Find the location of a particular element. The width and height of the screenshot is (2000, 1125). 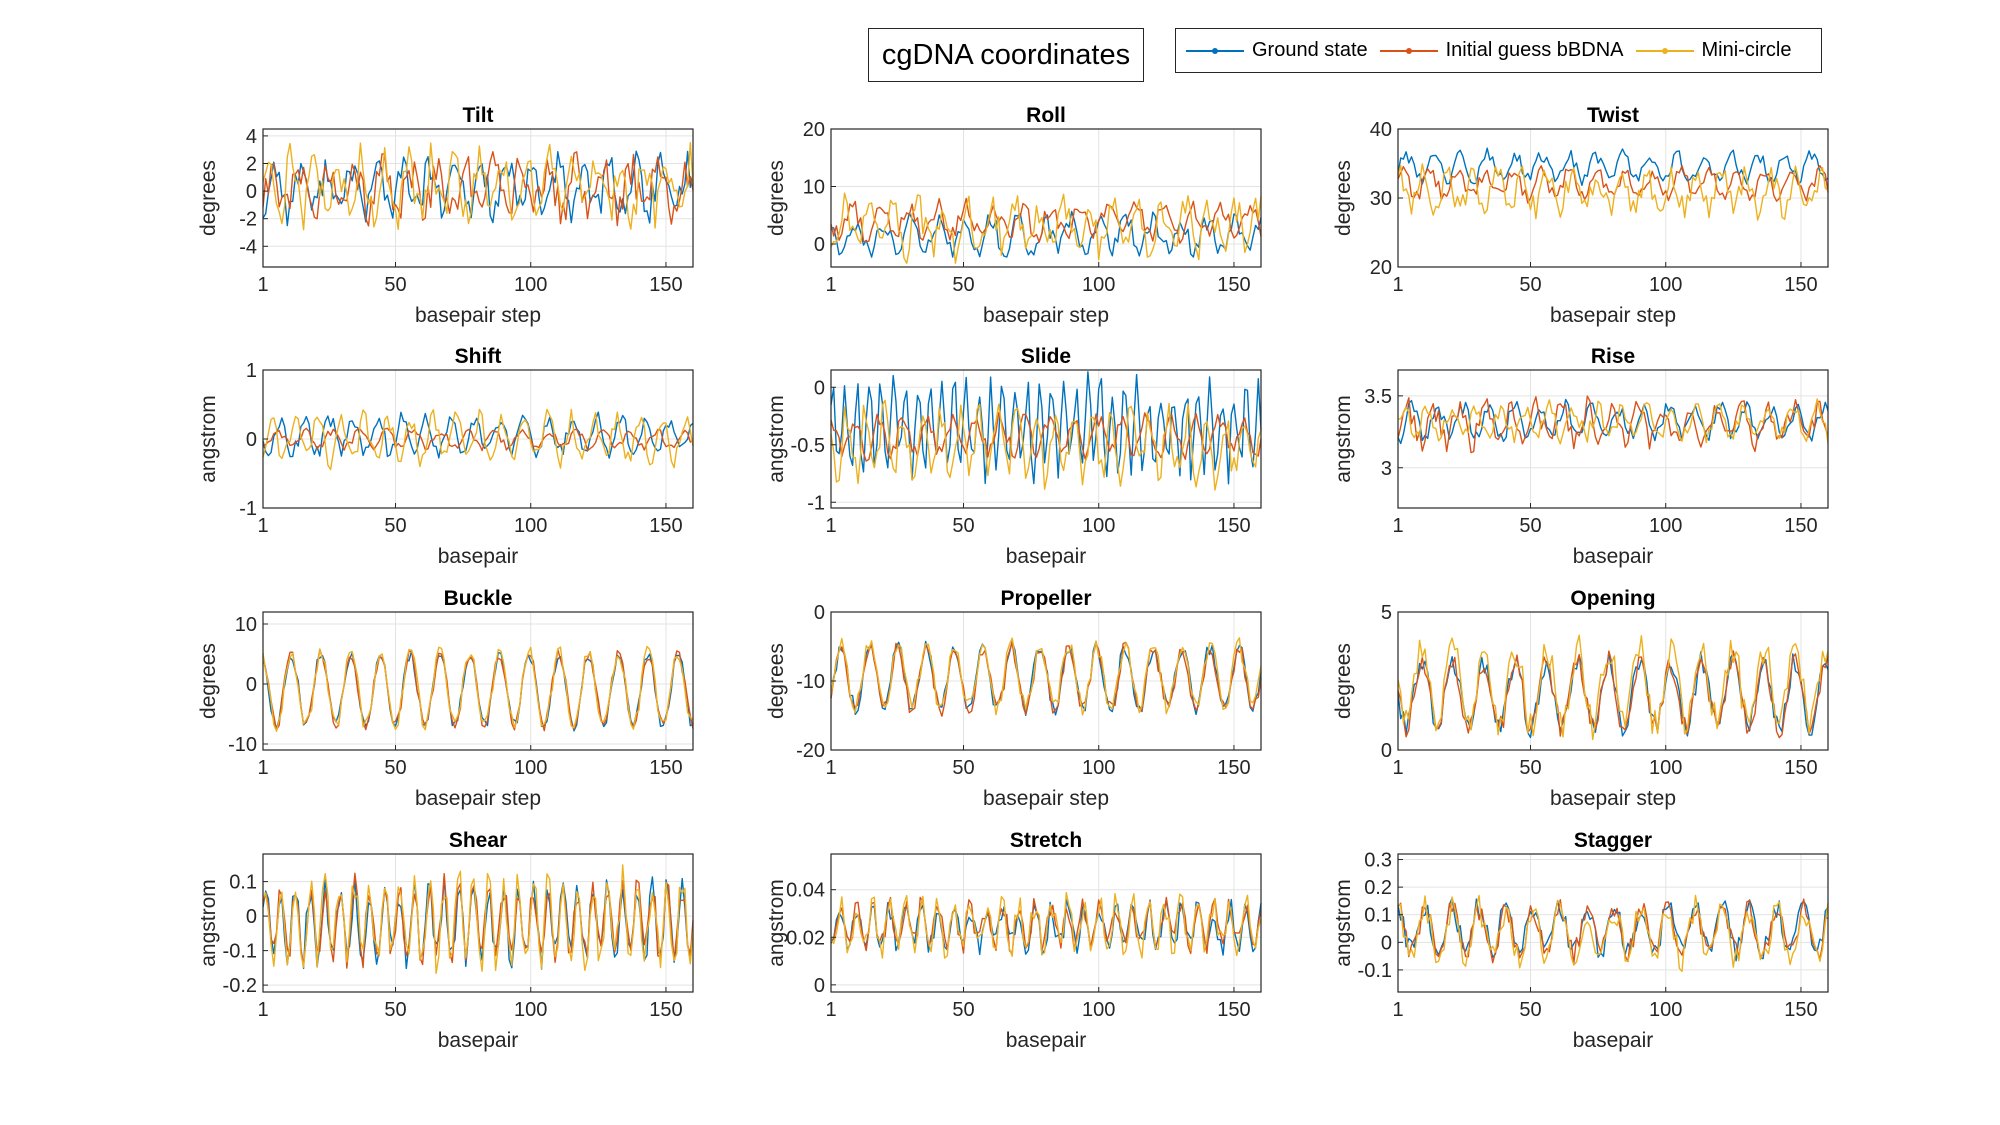

y-tick-label: 20 is located at coordinates (1381, 268).